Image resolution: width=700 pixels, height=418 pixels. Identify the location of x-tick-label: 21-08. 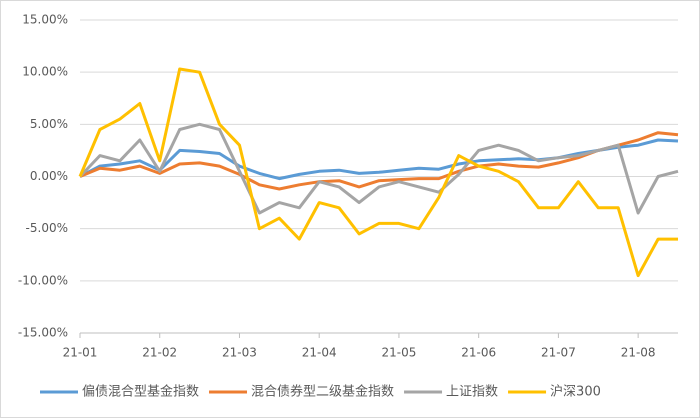
(638, 353).